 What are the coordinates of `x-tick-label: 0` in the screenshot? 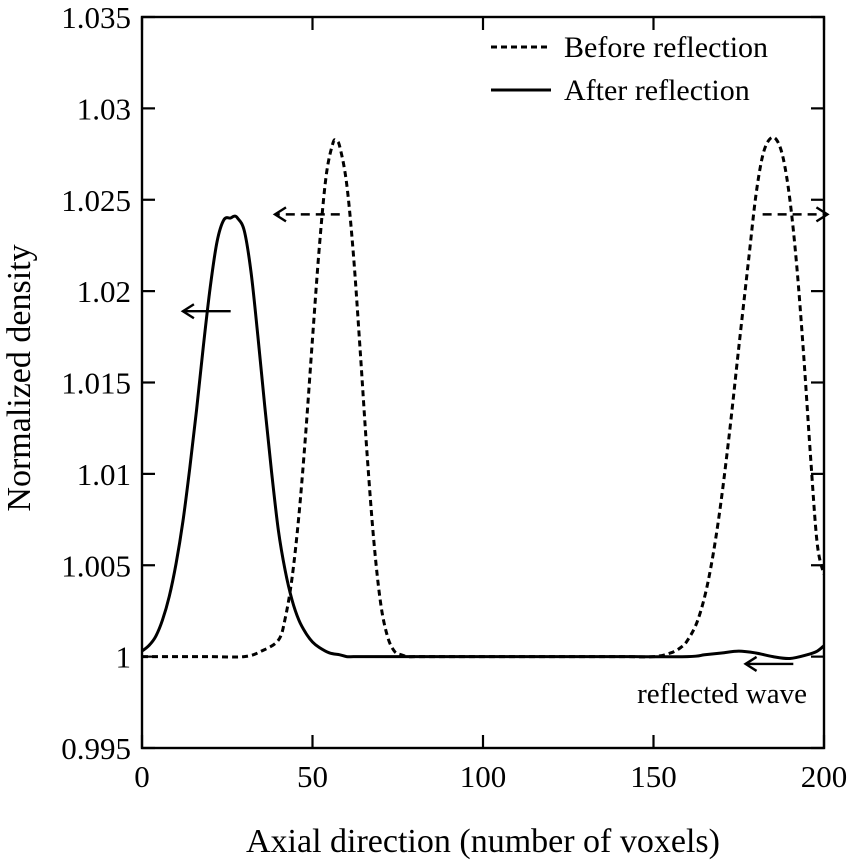 It's located at (142, 776).